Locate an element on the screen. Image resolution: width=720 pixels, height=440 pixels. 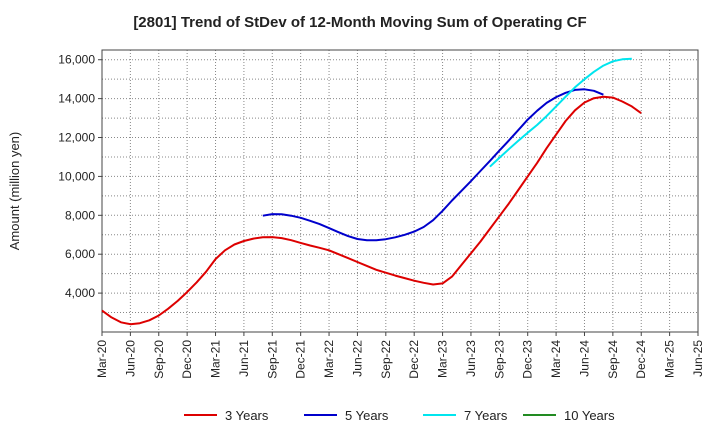
x-tick-label: Mar-20 is located at coordinates (102, 359).